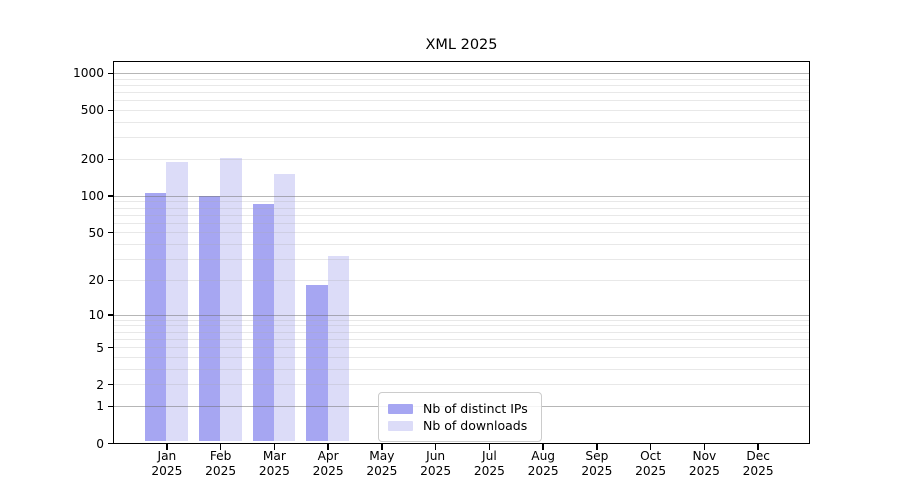 This screenshot has height=500, width=900. I want to click on x-tick-label-mar: Mar 2025, so click(274, 464).